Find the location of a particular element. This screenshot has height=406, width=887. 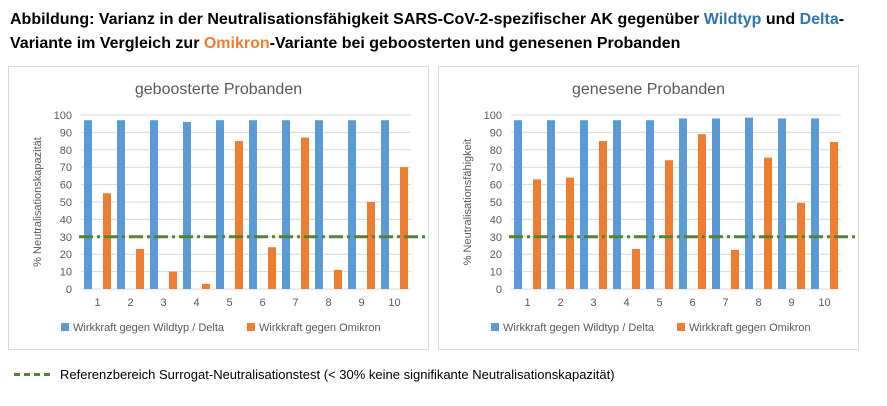

y-tick-label: 40 is located at coordinates (496, 220).